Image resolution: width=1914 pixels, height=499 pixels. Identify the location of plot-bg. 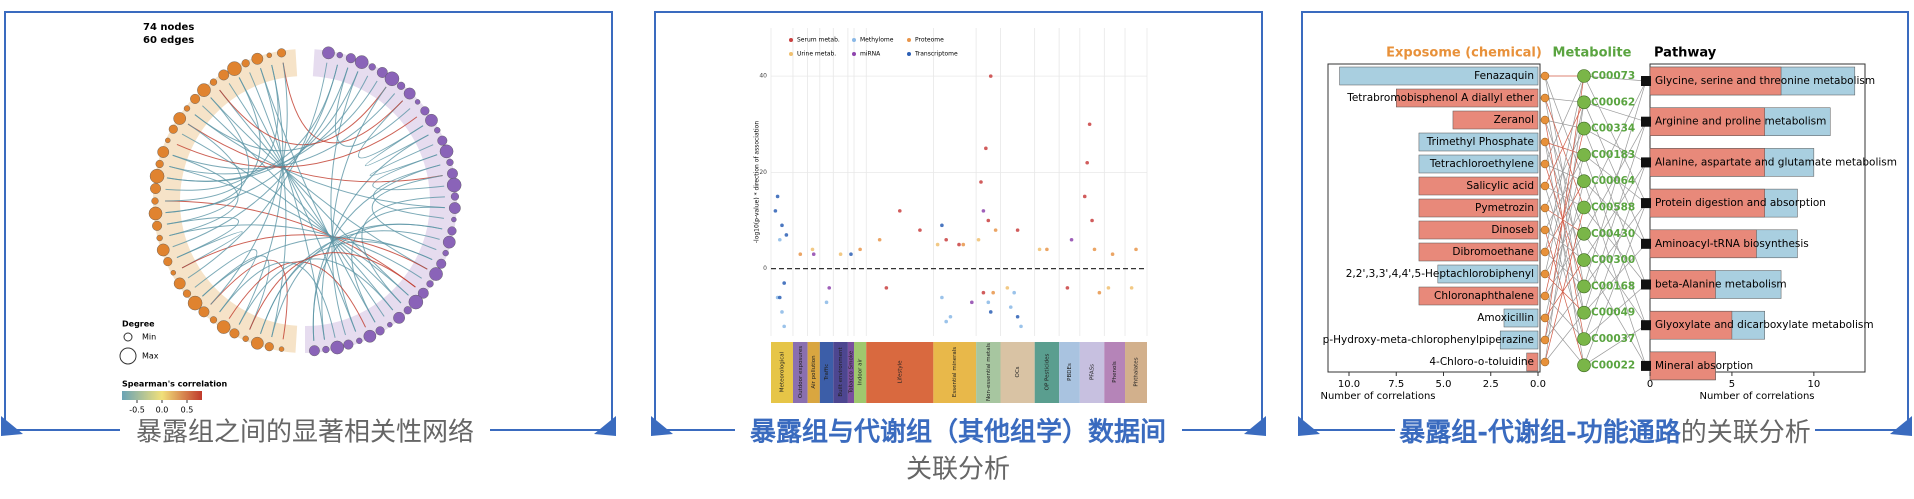
(959, 182).